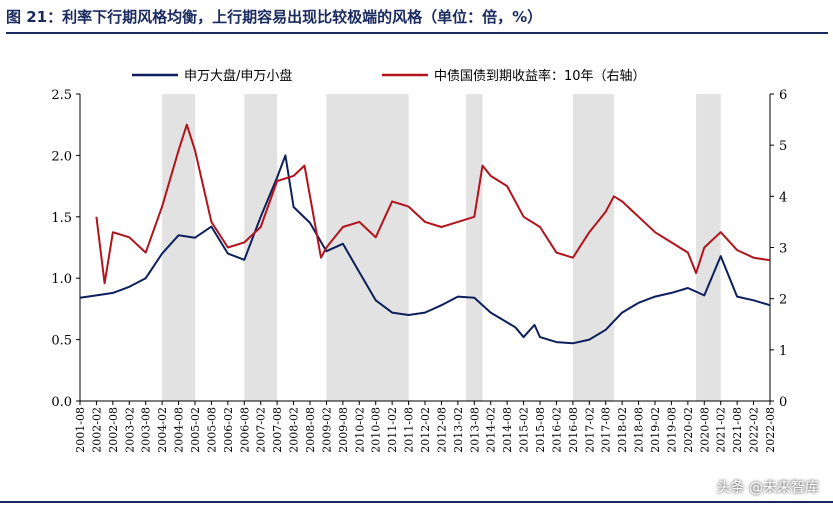  Describe the element at coordinates (639, 430) in the screenshot. I see `x-tick-label: 2018-08` at that location.